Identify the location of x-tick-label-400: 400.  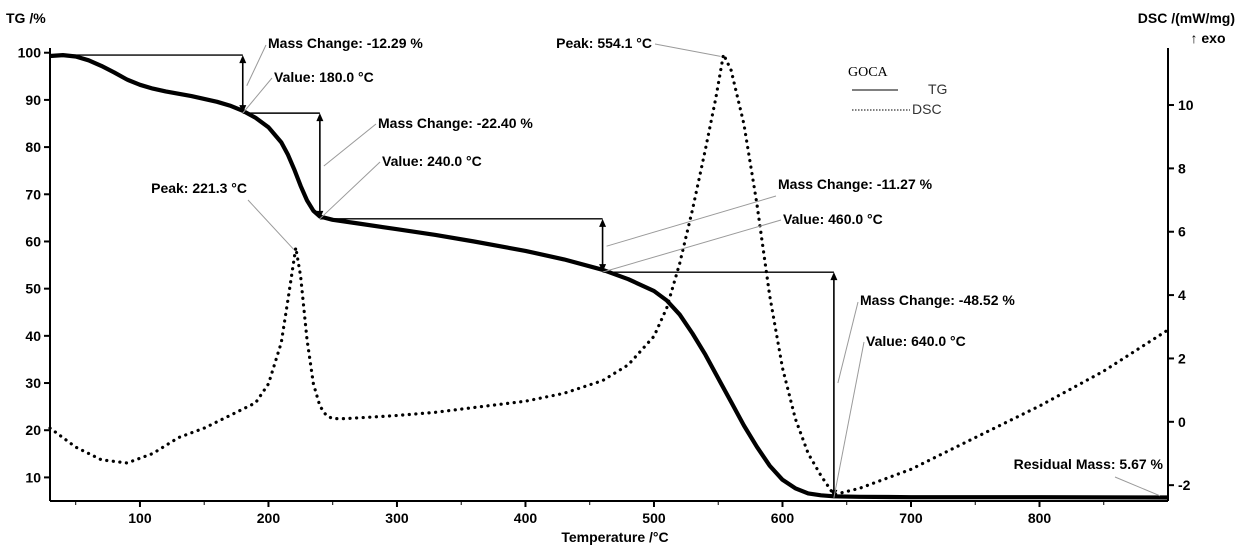
(526, 518).